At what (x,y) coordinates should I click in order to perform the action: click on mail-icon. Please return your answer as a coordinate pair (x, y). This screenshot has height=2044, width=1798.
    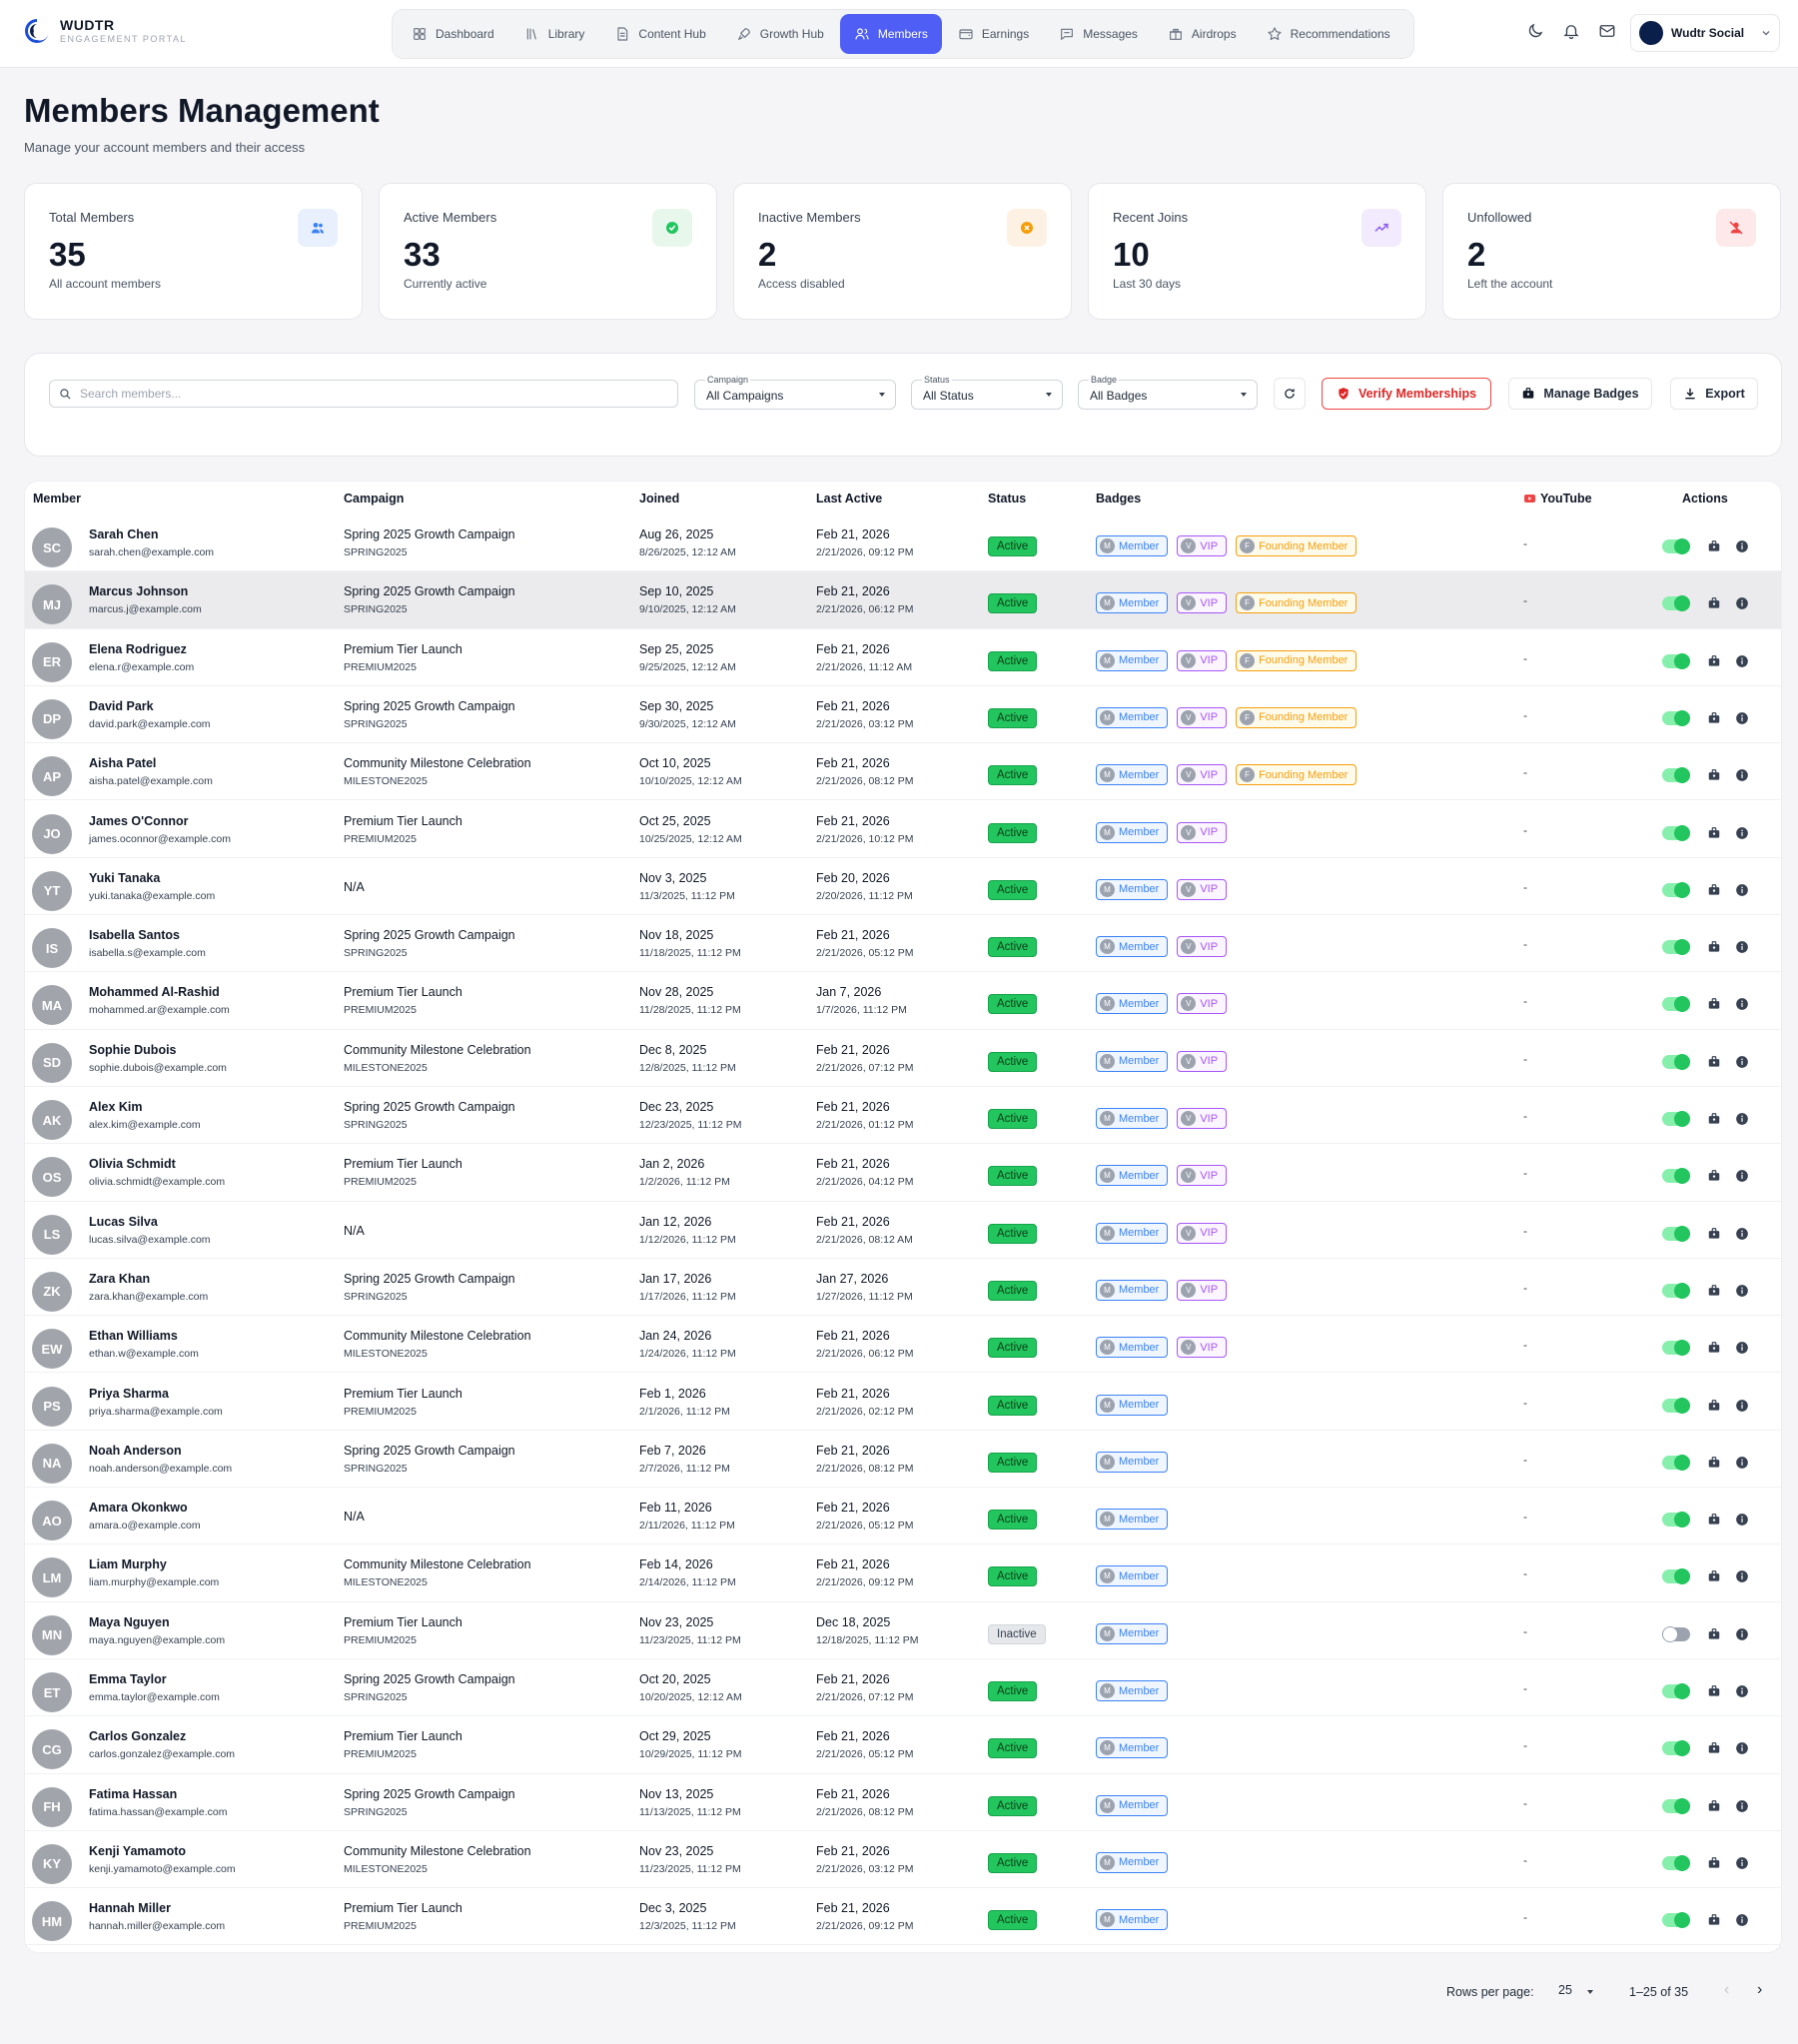
    Looking at the image, I should click on (1607, 31).